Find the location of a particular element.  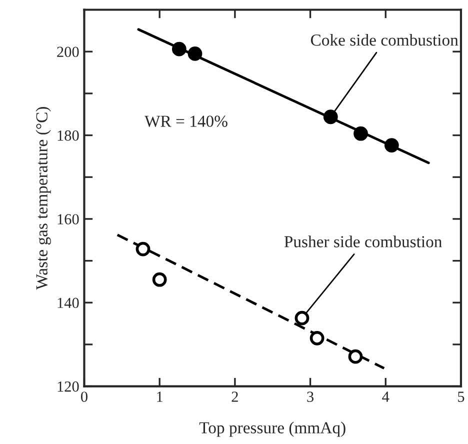

y-tick-label: 140 is located at coordinates (68, 303).